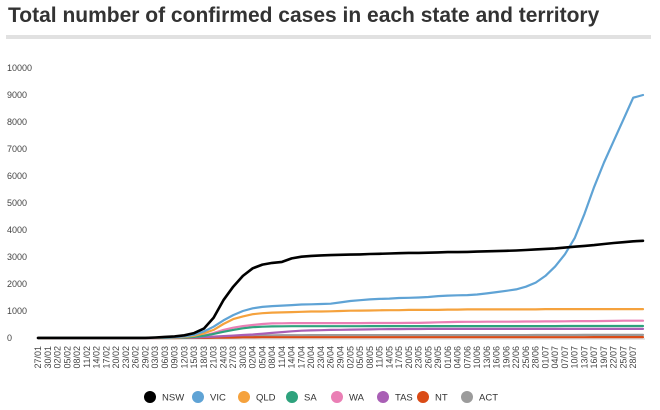  Describe the element at coordinates (173, 398) in the screenshot. I see `legend-label-nsw: NSW` at that location.